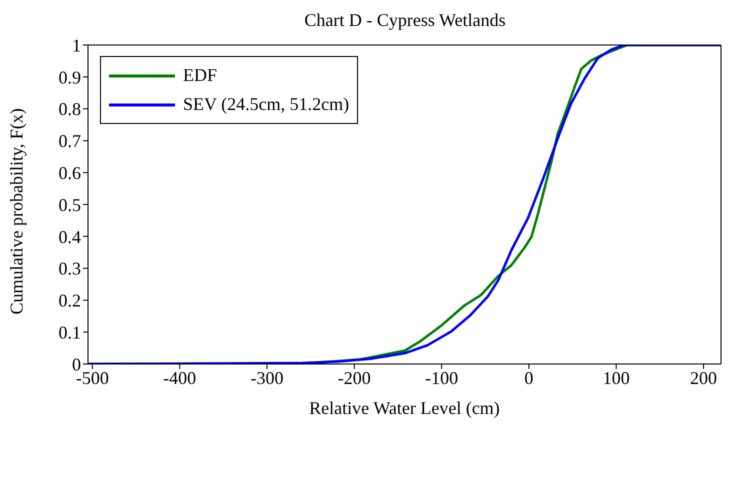 This screenshot has height=500, width=730. I want to click on x-tick-label: -400, so click(179, 378).